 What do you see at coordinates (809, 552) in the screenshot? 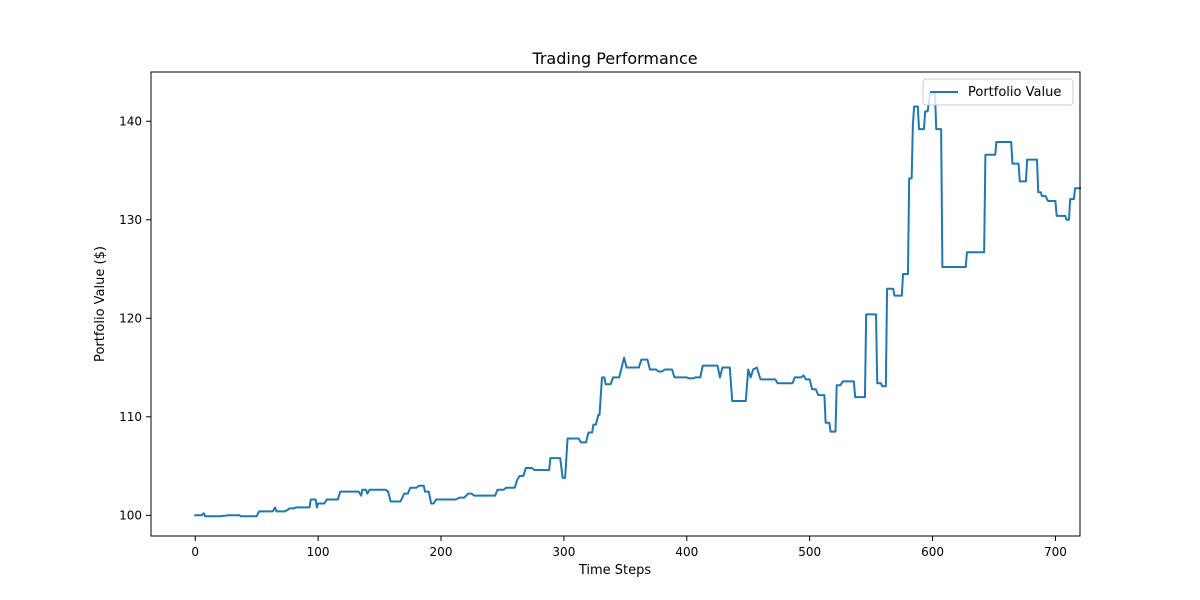
I see `x-tick-label: 500` at bounding box center [809, 552].